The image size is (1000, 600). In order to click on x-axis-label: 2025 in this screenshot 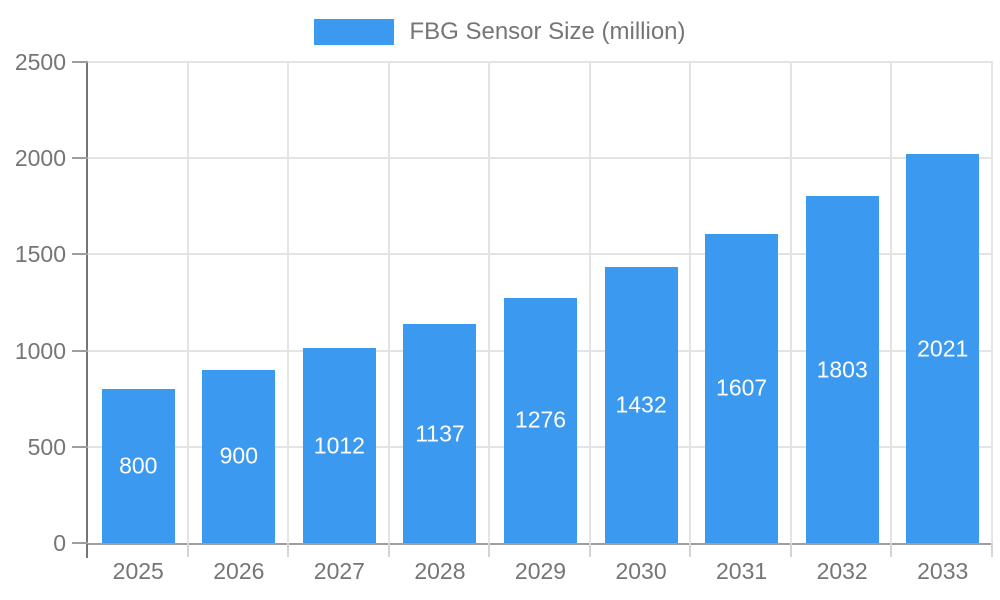, I will do `click(138, 571)`.